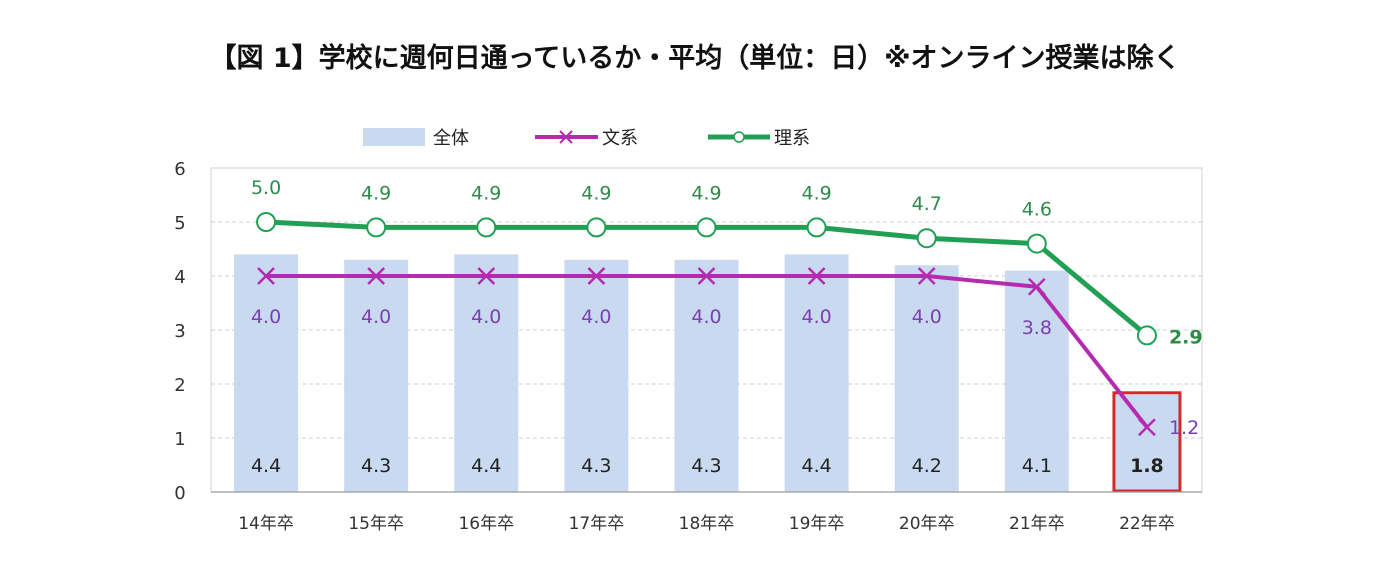  I want to click on y-tick-label: 1, so click(179, 439).